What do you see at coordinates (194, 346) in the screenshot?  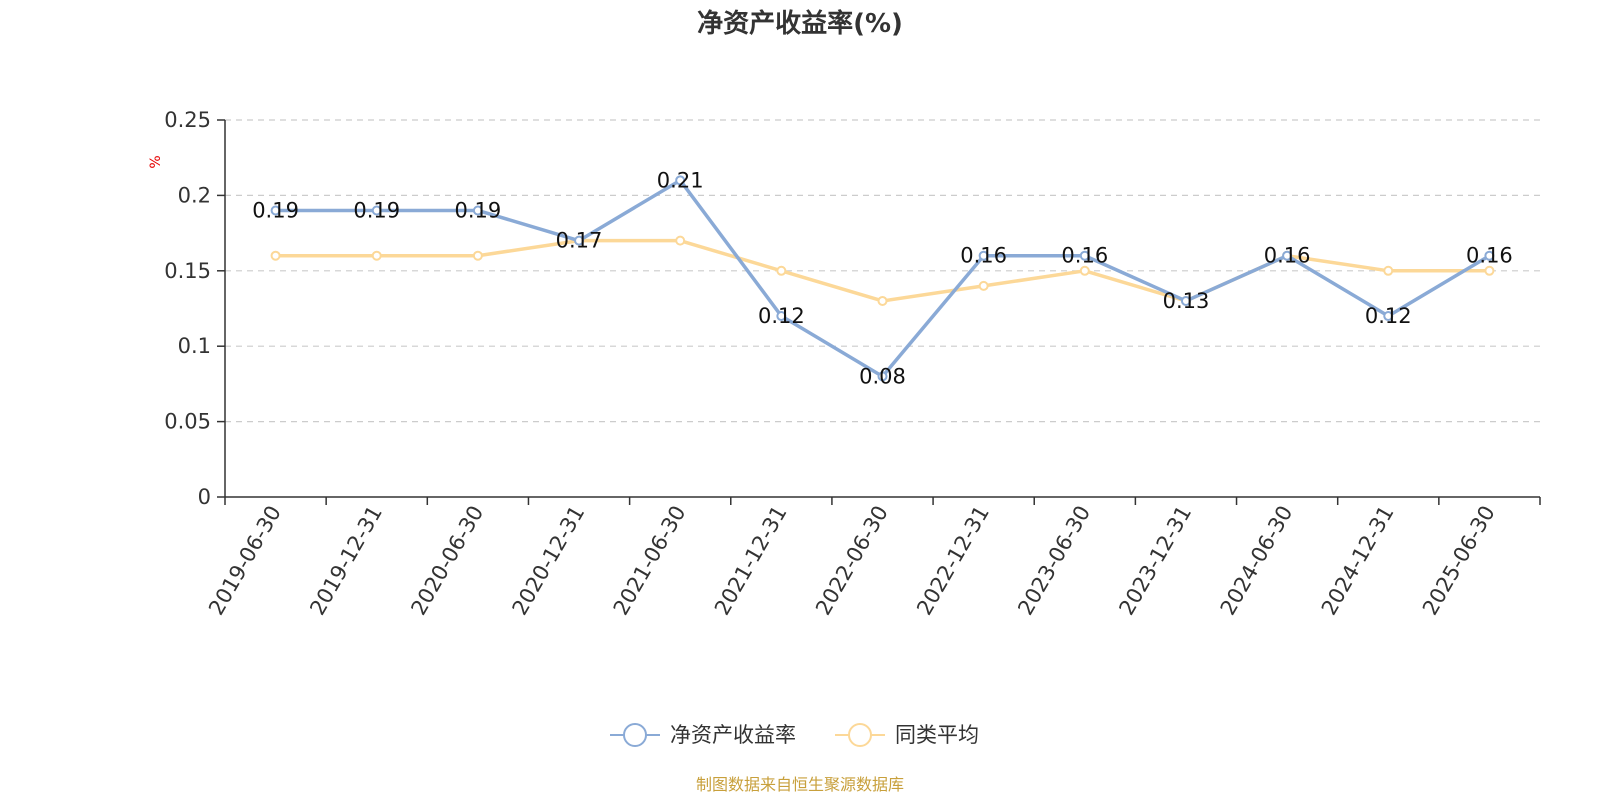 I see `y-tick-label: 0.1` at bounding box center [194, 346].